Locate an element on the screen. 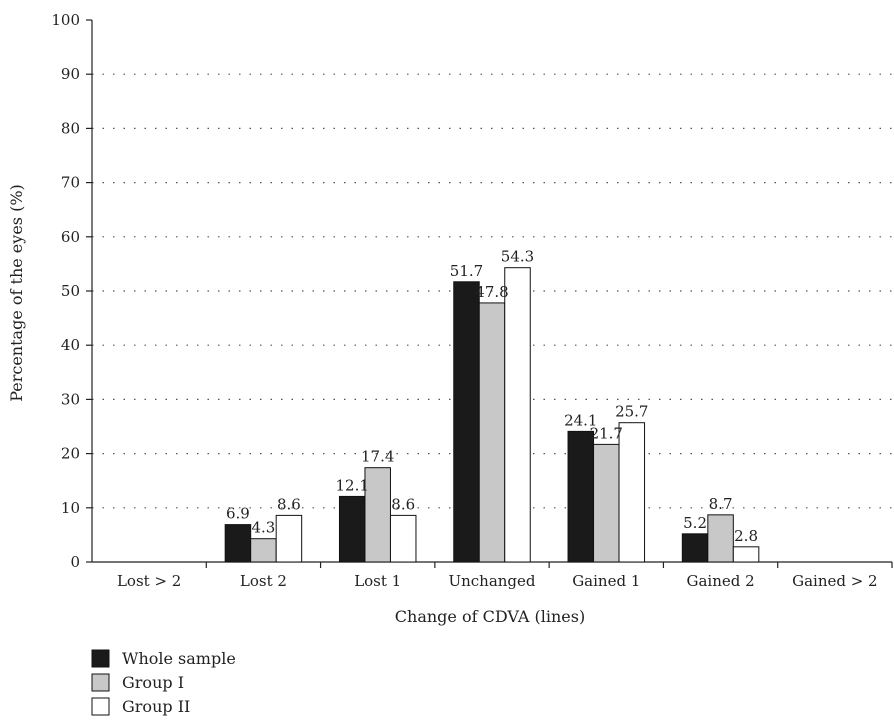  legend: Whole sample Group I Group II is located at coordinates (163, 682).